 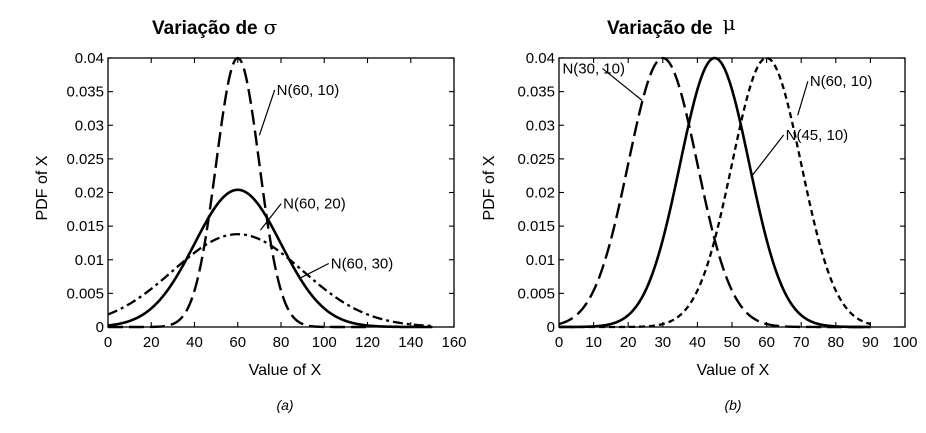 What do you see at coordinates (453, 342) in the screenshot?
I see `x-tick-label: 160` at bounding box center [453, 342].